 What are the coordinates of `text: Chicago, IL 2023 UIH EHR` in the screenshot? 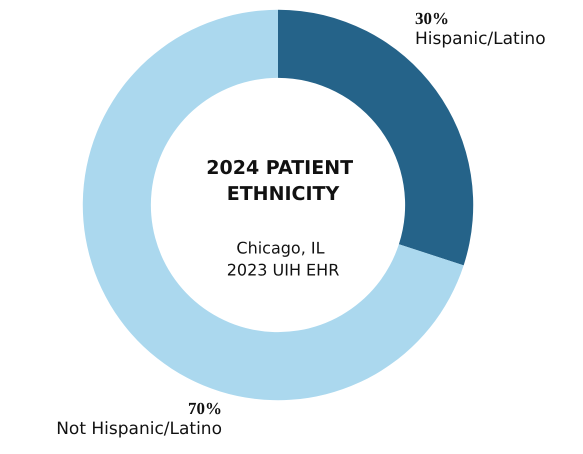 It's located at (283, 259).